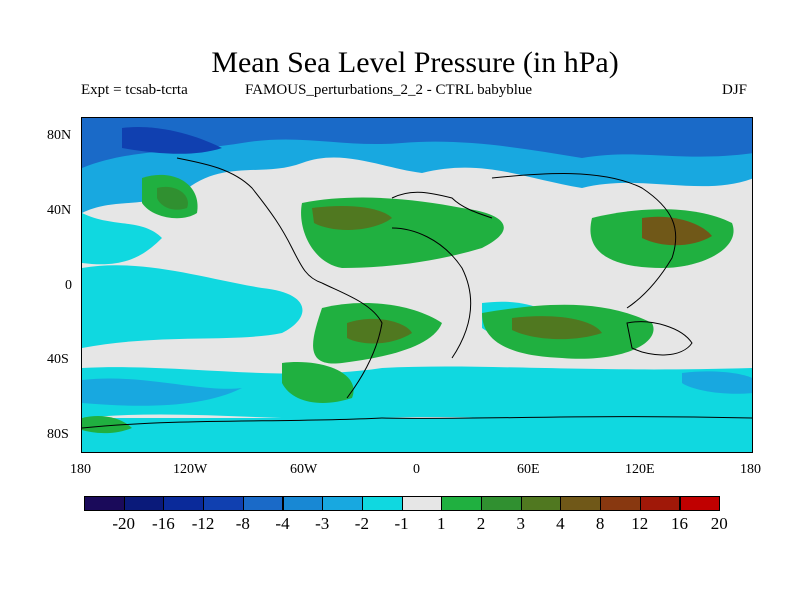  I want to click on colorbar-label: -3, so click(322, 523).